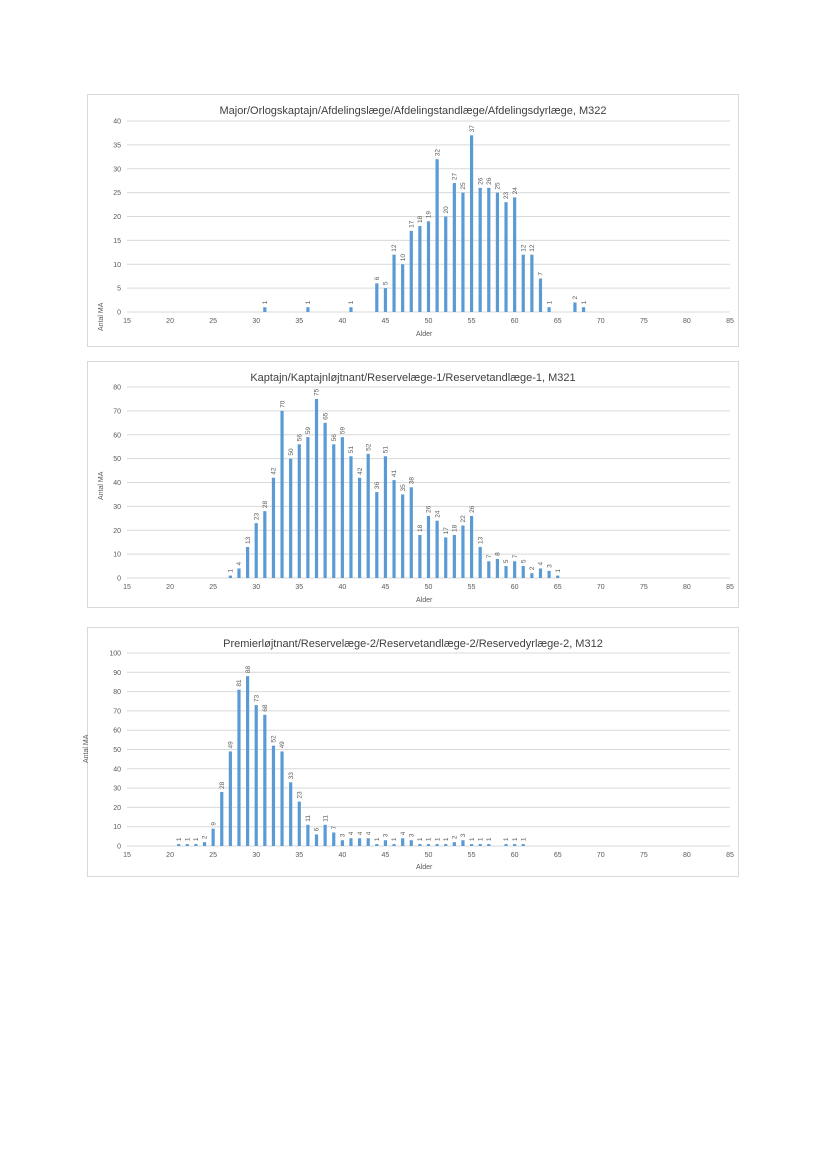 The image size is (827, 1169). I want to click on x-tick-label: 40, so click(342, 587).